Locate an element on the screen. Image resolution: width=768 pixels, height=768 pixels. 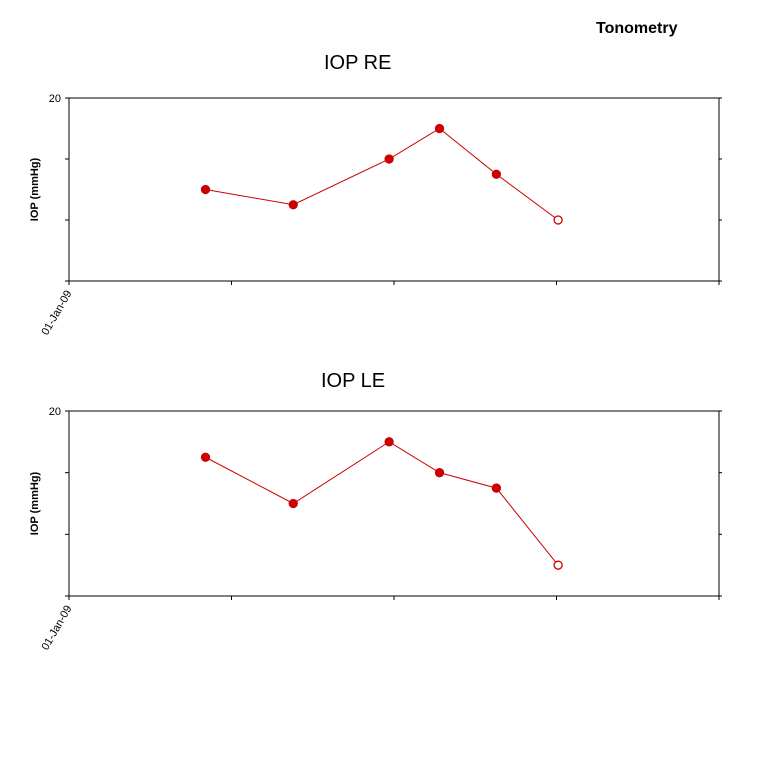
y-axis-label: IOP (mmHg) is located at coordinates (35, 189).